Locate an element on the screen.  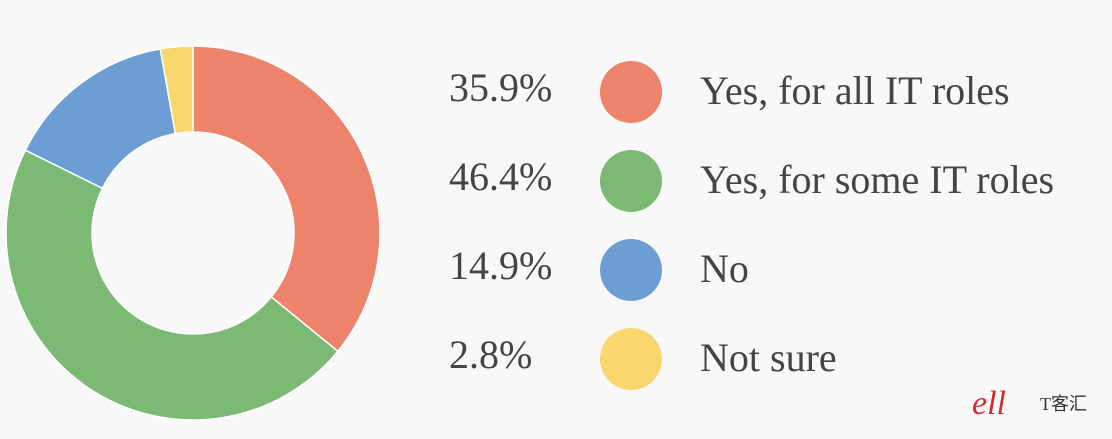
legend-label: Yes, for all IT roles is located at coordinates (855, 90).